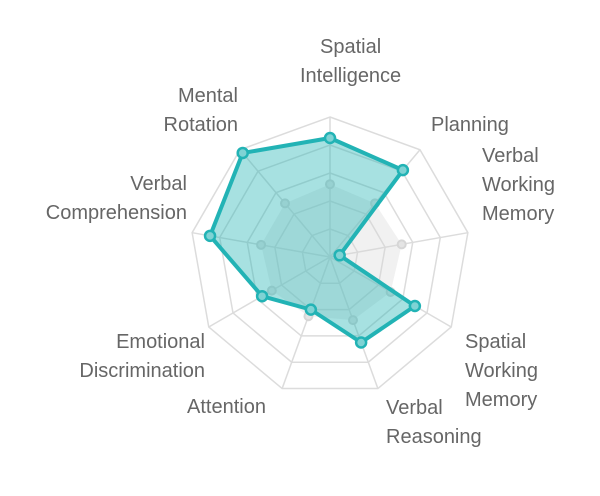 The height and width of the screenshot is (496, 600). I want to click on axis-label: Spatial Intelligence, so click(351, 61).